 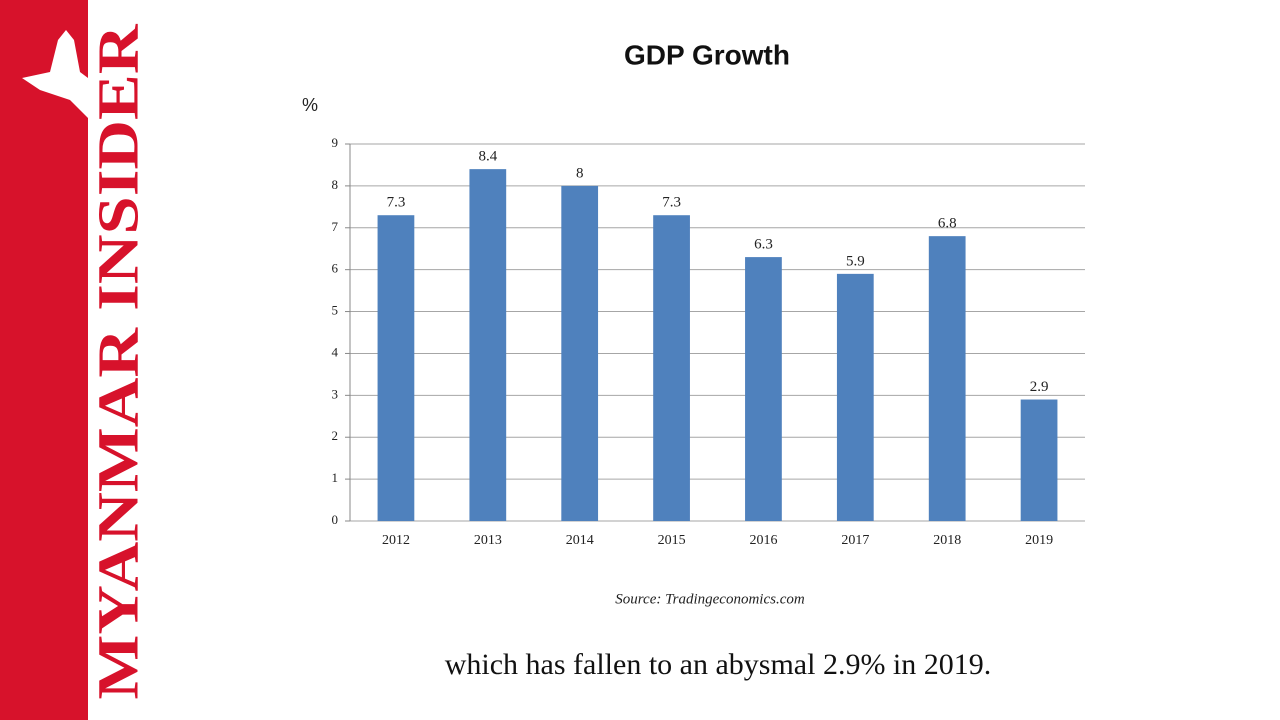 What do you see at coordinates (44, 360) in the screenshot?
I see `brand-strip` at bounding box center [44, 360].